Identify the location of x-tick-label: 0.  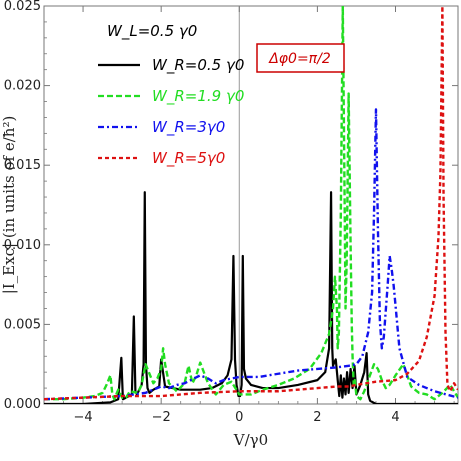
(239, 417).